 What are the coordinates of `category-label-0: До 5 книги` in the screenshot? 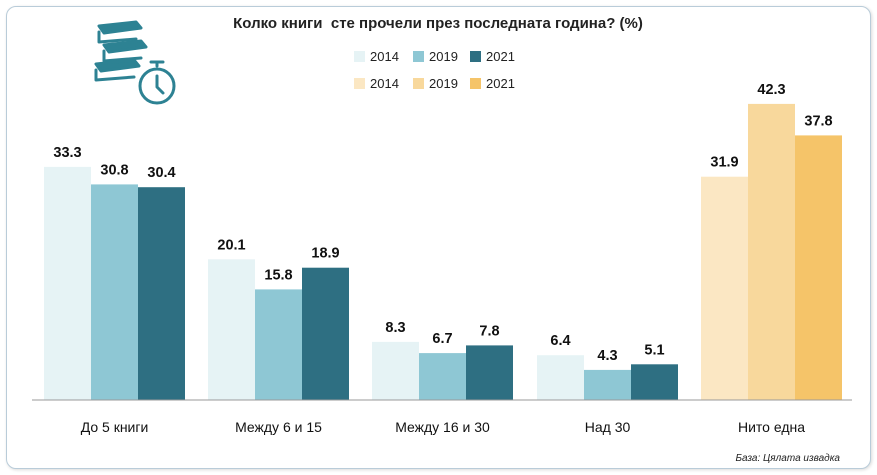 It's located at (115, 427).